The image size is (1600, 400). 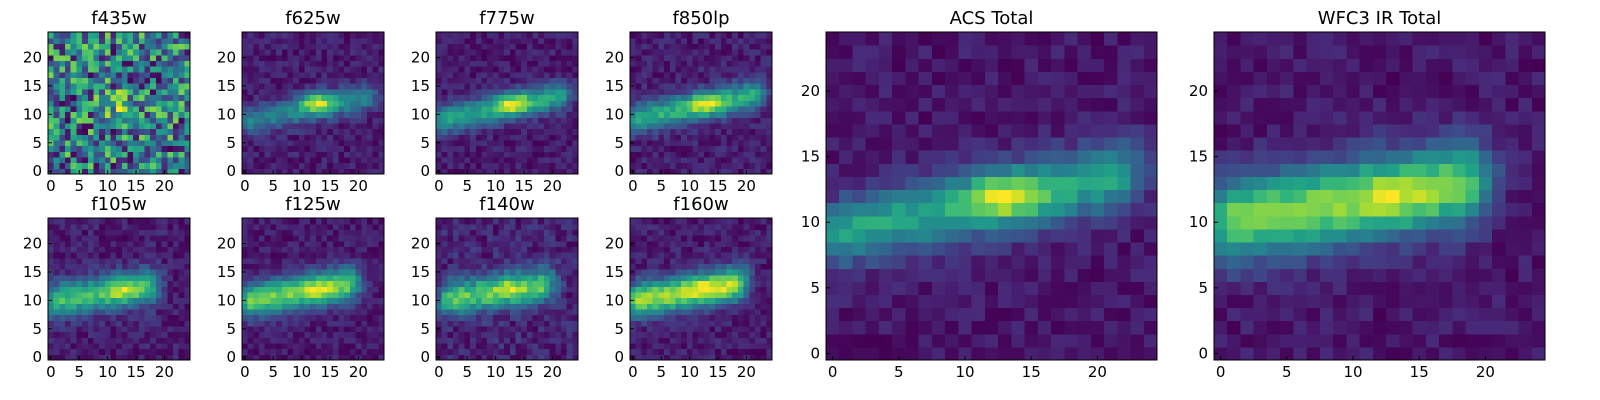 I want to click on axes-frame, so click(x=119, y=103).